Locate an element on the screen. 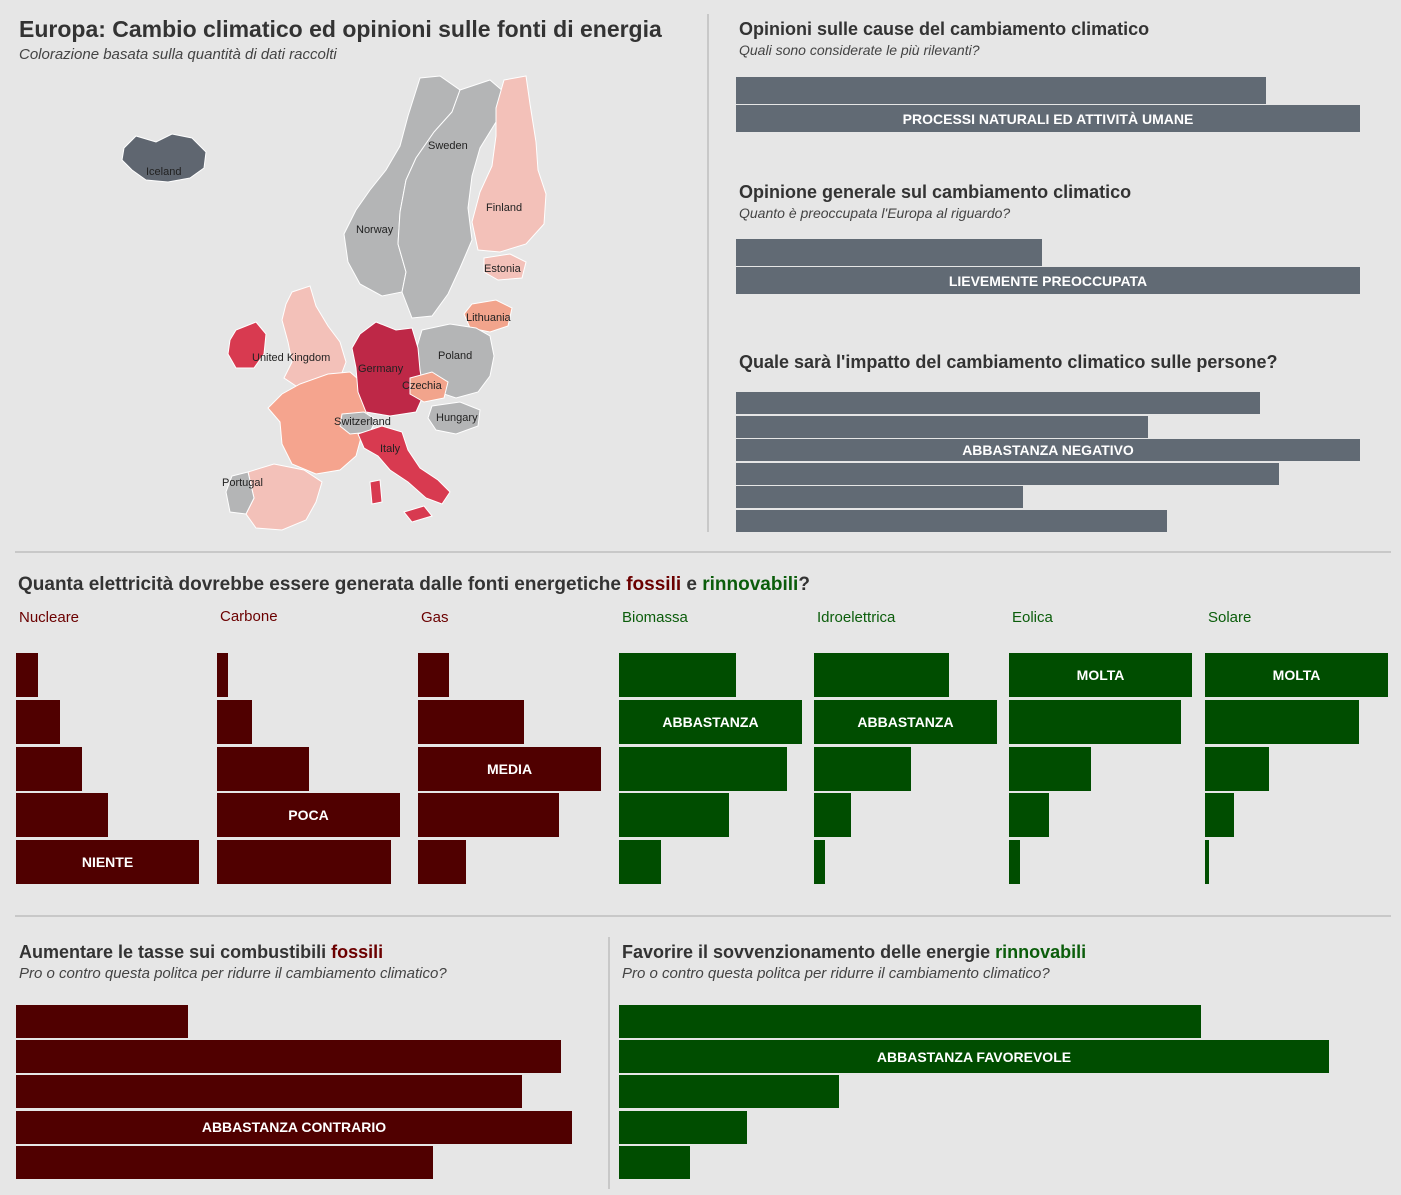 This screenshot has width=1401, height=1195. map-italy is located at coordinates (404, 465).